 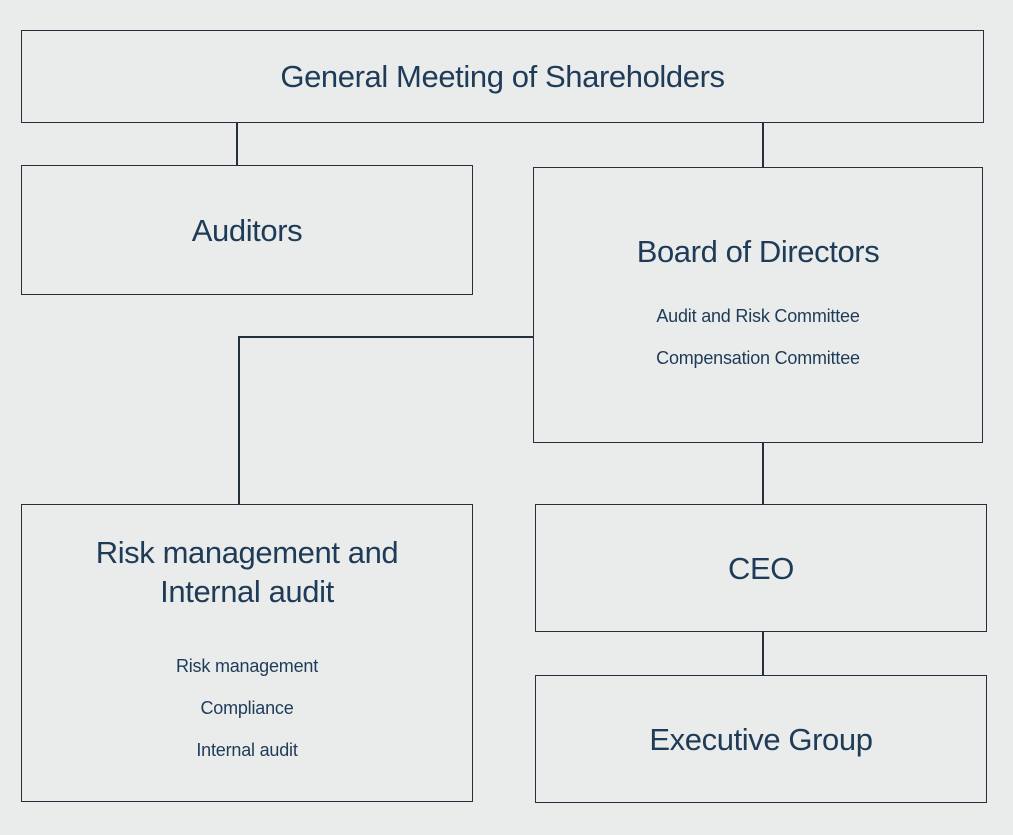 I want to click on general-meeting-title: General Meeting of Shareholders, so click(x=502, y=76).